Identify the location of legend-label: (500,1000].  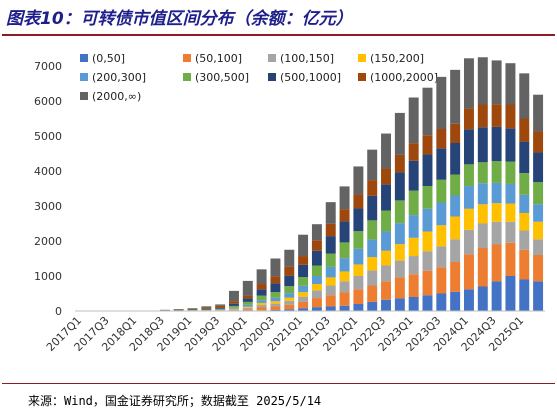
(310, 77).